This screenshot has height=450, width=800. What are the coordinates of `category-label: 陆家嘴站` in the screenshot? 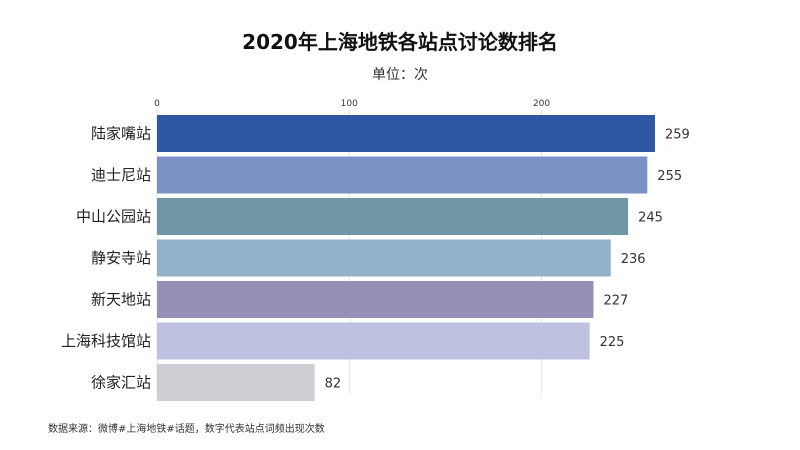 It's located at (121, 134).